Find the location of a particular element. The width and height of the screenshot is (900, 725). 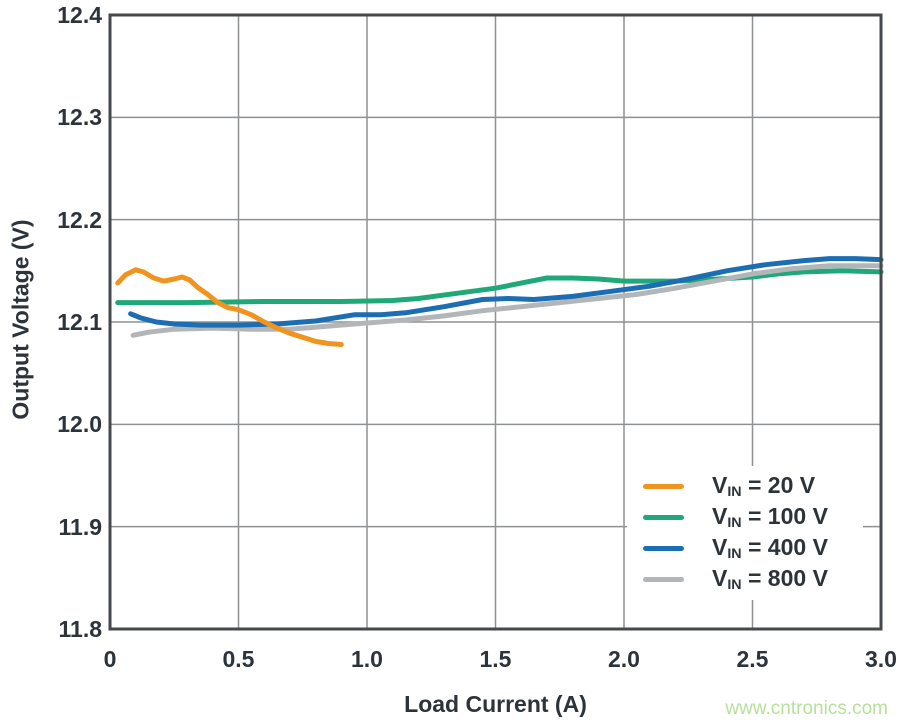

x-tick-label: 1.0 is located at coordinates (367, 659).